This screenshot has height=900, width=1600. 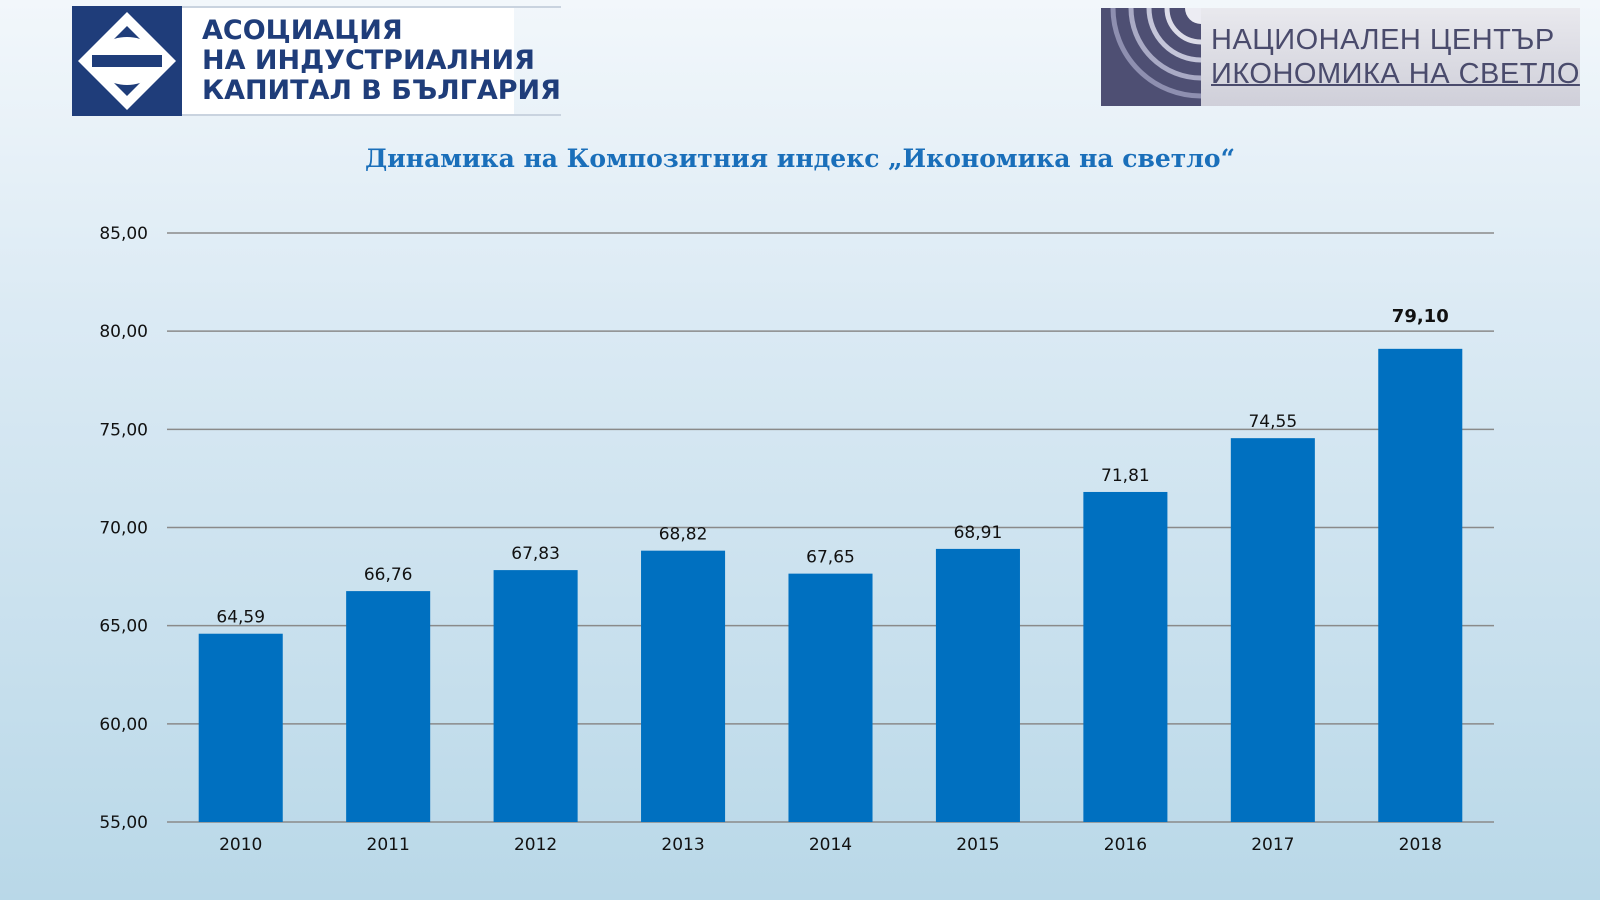 What do you see at coordinates (123, 234) in the screenshot?
I see `y-tick-label: 85,00` at bounding box center [123, 234].